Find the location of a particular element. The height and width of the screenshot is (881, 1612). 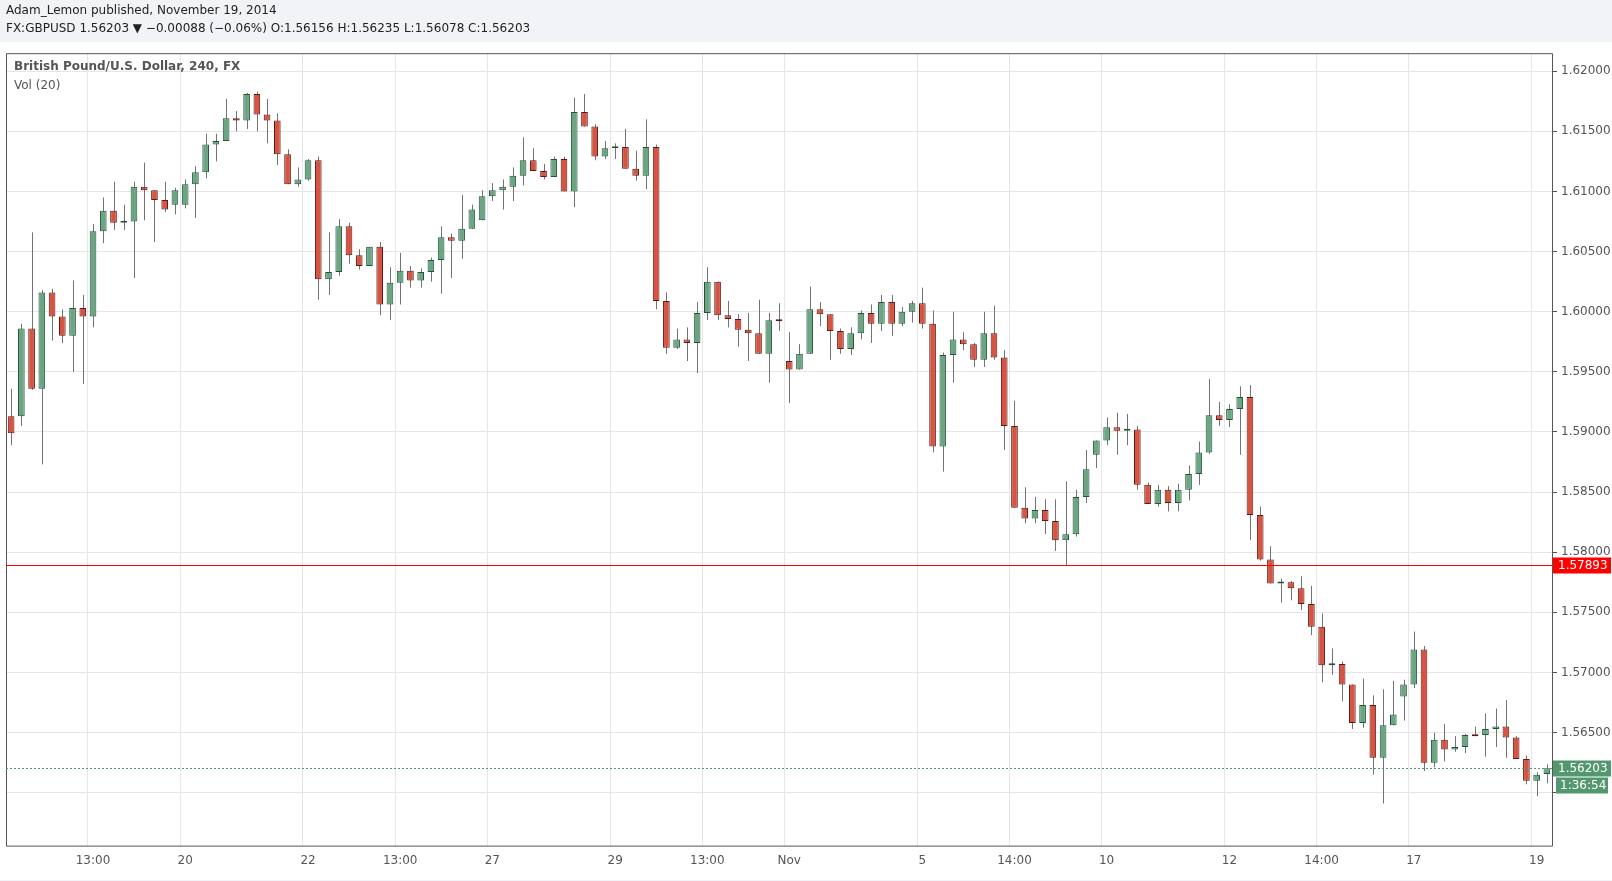

x-tick-label: 17 is located at coordinates (1414, 859).